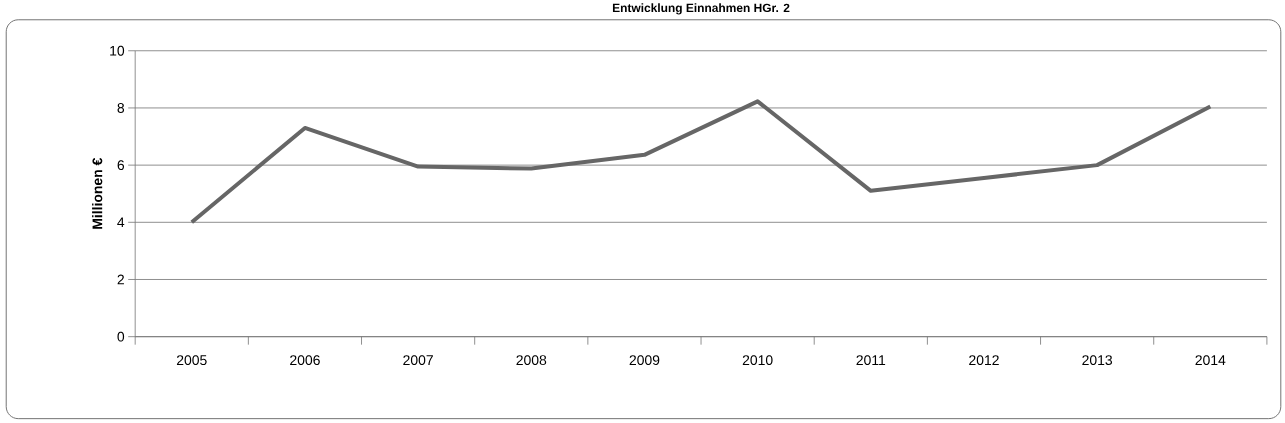  What do you see at coordinates (121, 336) in the screenshot?
I see `y-tick-label: 0` at bounding box center [121, 336].